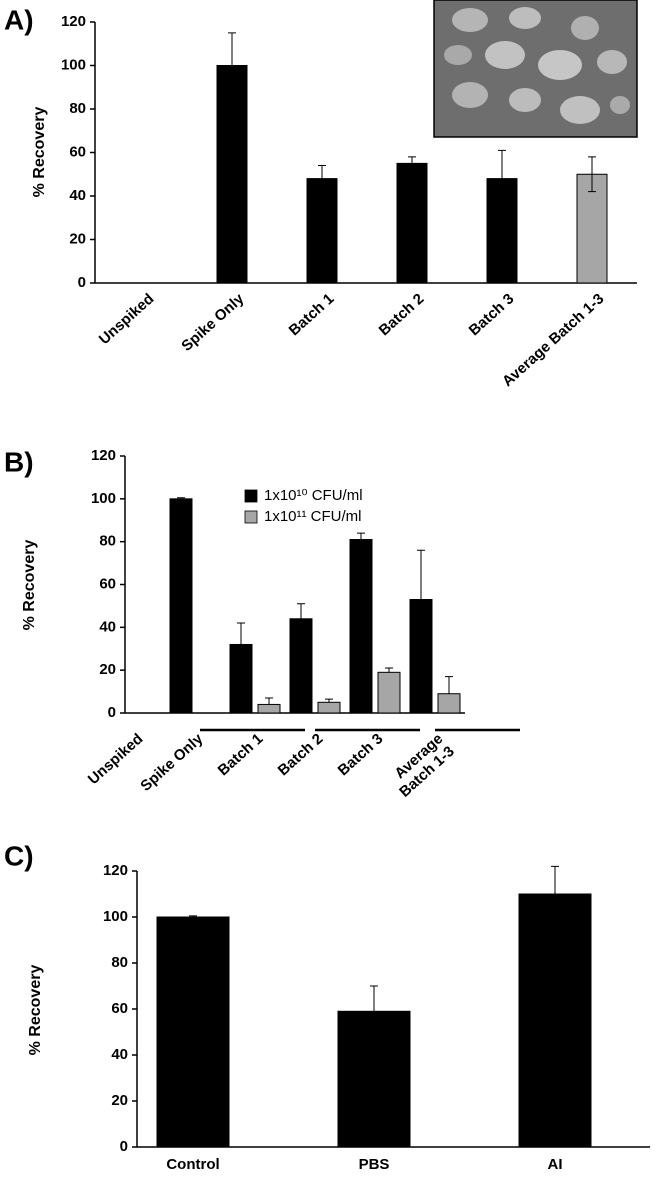 Image resolution: width=666 pixels, height=1177 pixels. I want to click on legend-label: 1x10¹¹ CFU/ml, so click(313, 516).